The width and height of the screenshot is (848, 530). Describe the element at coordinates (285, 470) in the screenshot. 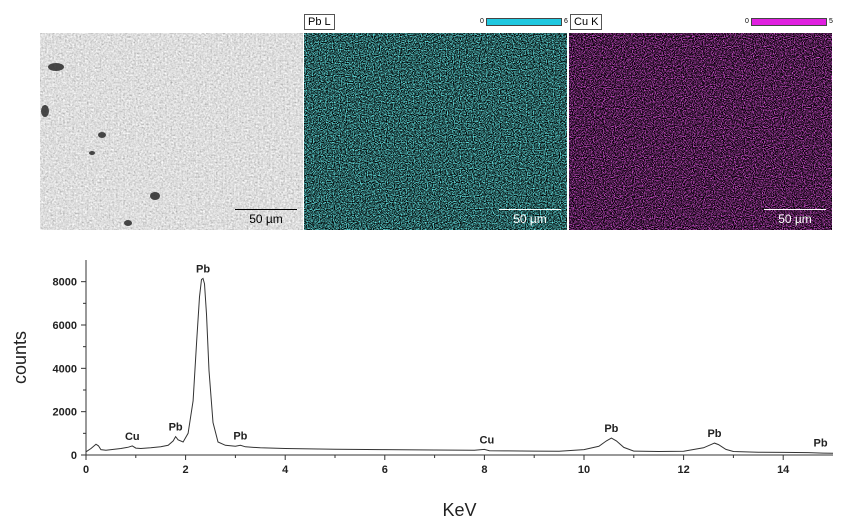

I see `x-tick-label: 4` at that location.